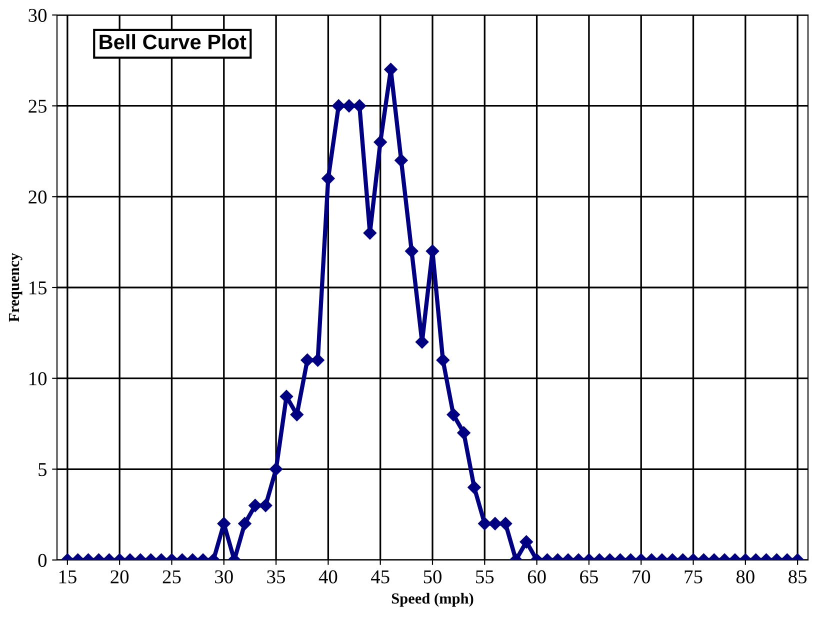 The height and width of the screenshot is (633, 820). What do you see at coordinates (485, 577) in the screenshot?
I see `x-tick-label: 55` at bounding box center [485, 577].